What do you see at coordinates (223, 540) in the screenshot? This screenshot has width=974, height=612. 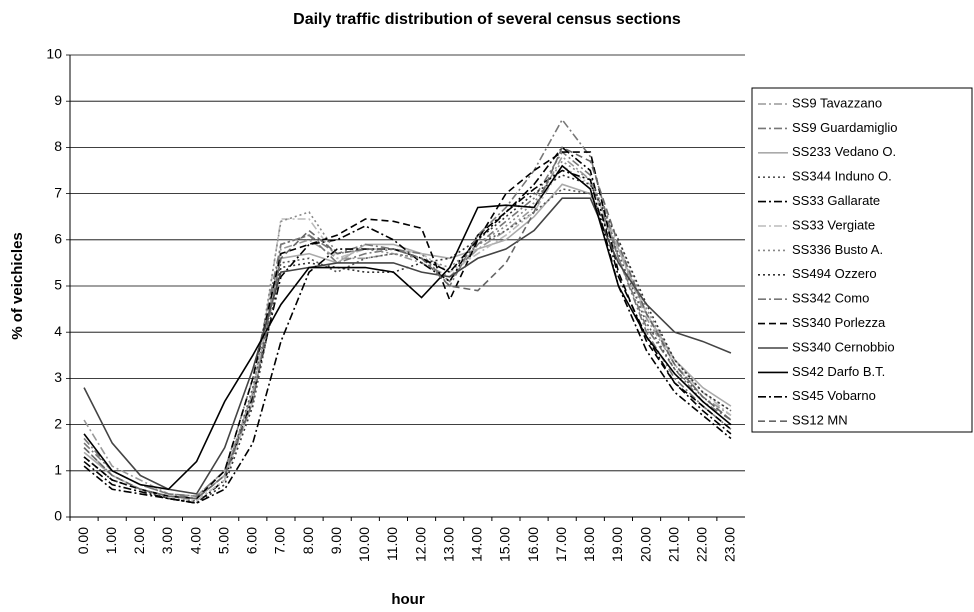 I see `x-tick-label: 5.00` at bounding box center [223, 540].